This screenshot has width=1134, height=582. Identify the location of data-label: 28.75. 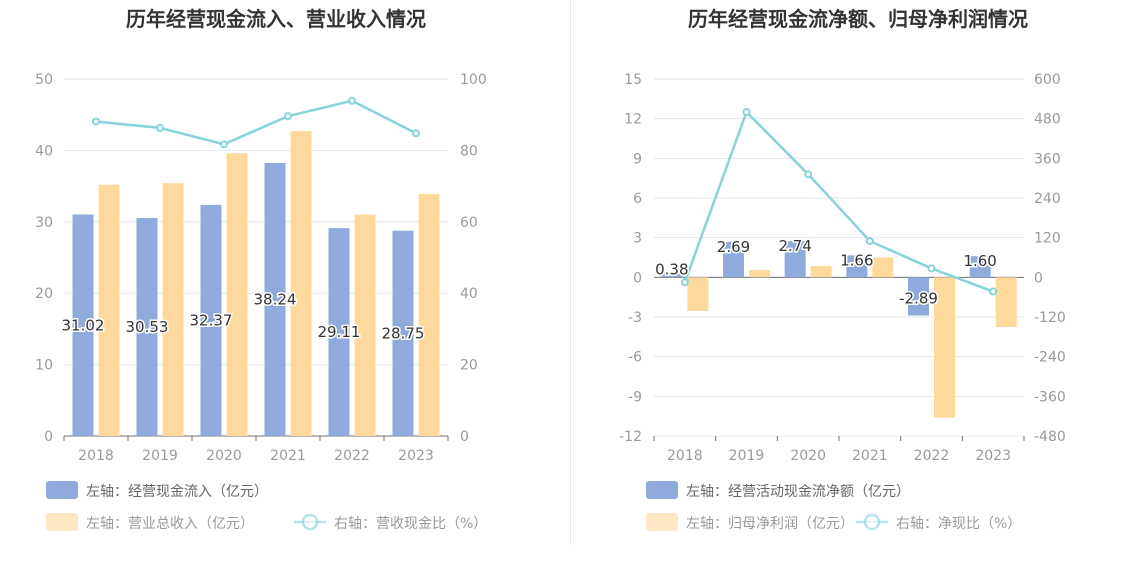
(403, 333).